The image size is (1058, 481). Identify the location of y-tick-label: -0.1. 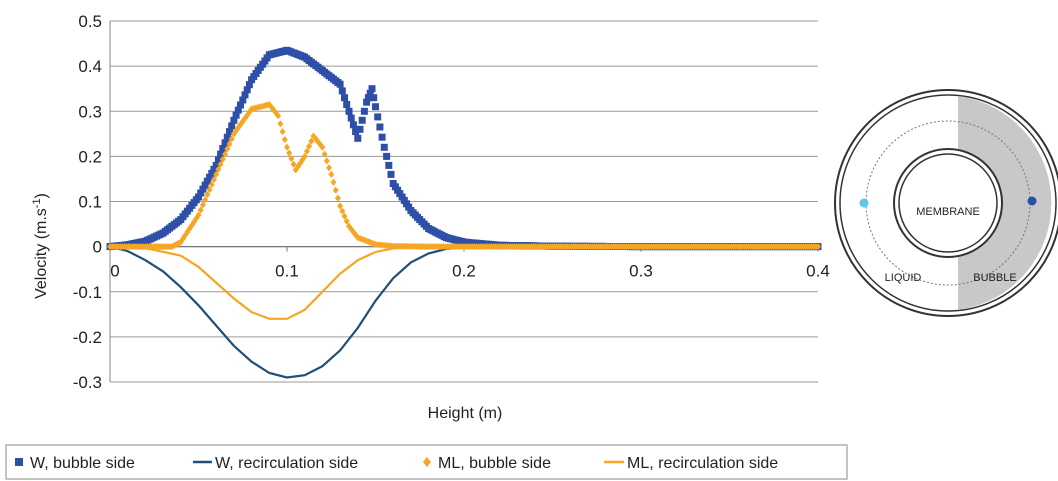
(87, 292).